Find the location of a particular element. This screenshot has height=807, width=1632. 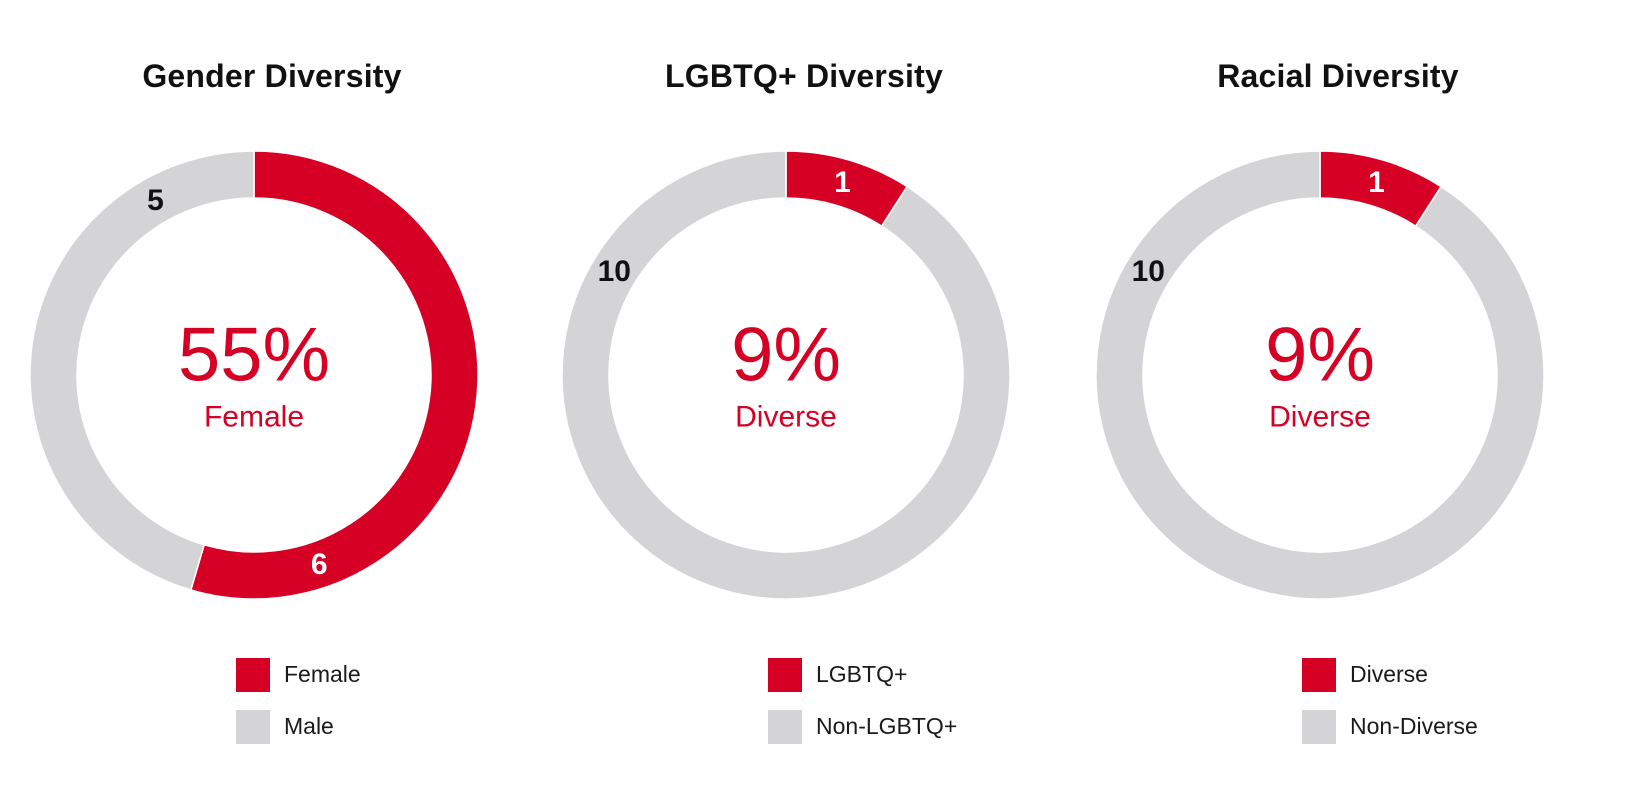

donut-slice-male is located at coordinates (142, 370).